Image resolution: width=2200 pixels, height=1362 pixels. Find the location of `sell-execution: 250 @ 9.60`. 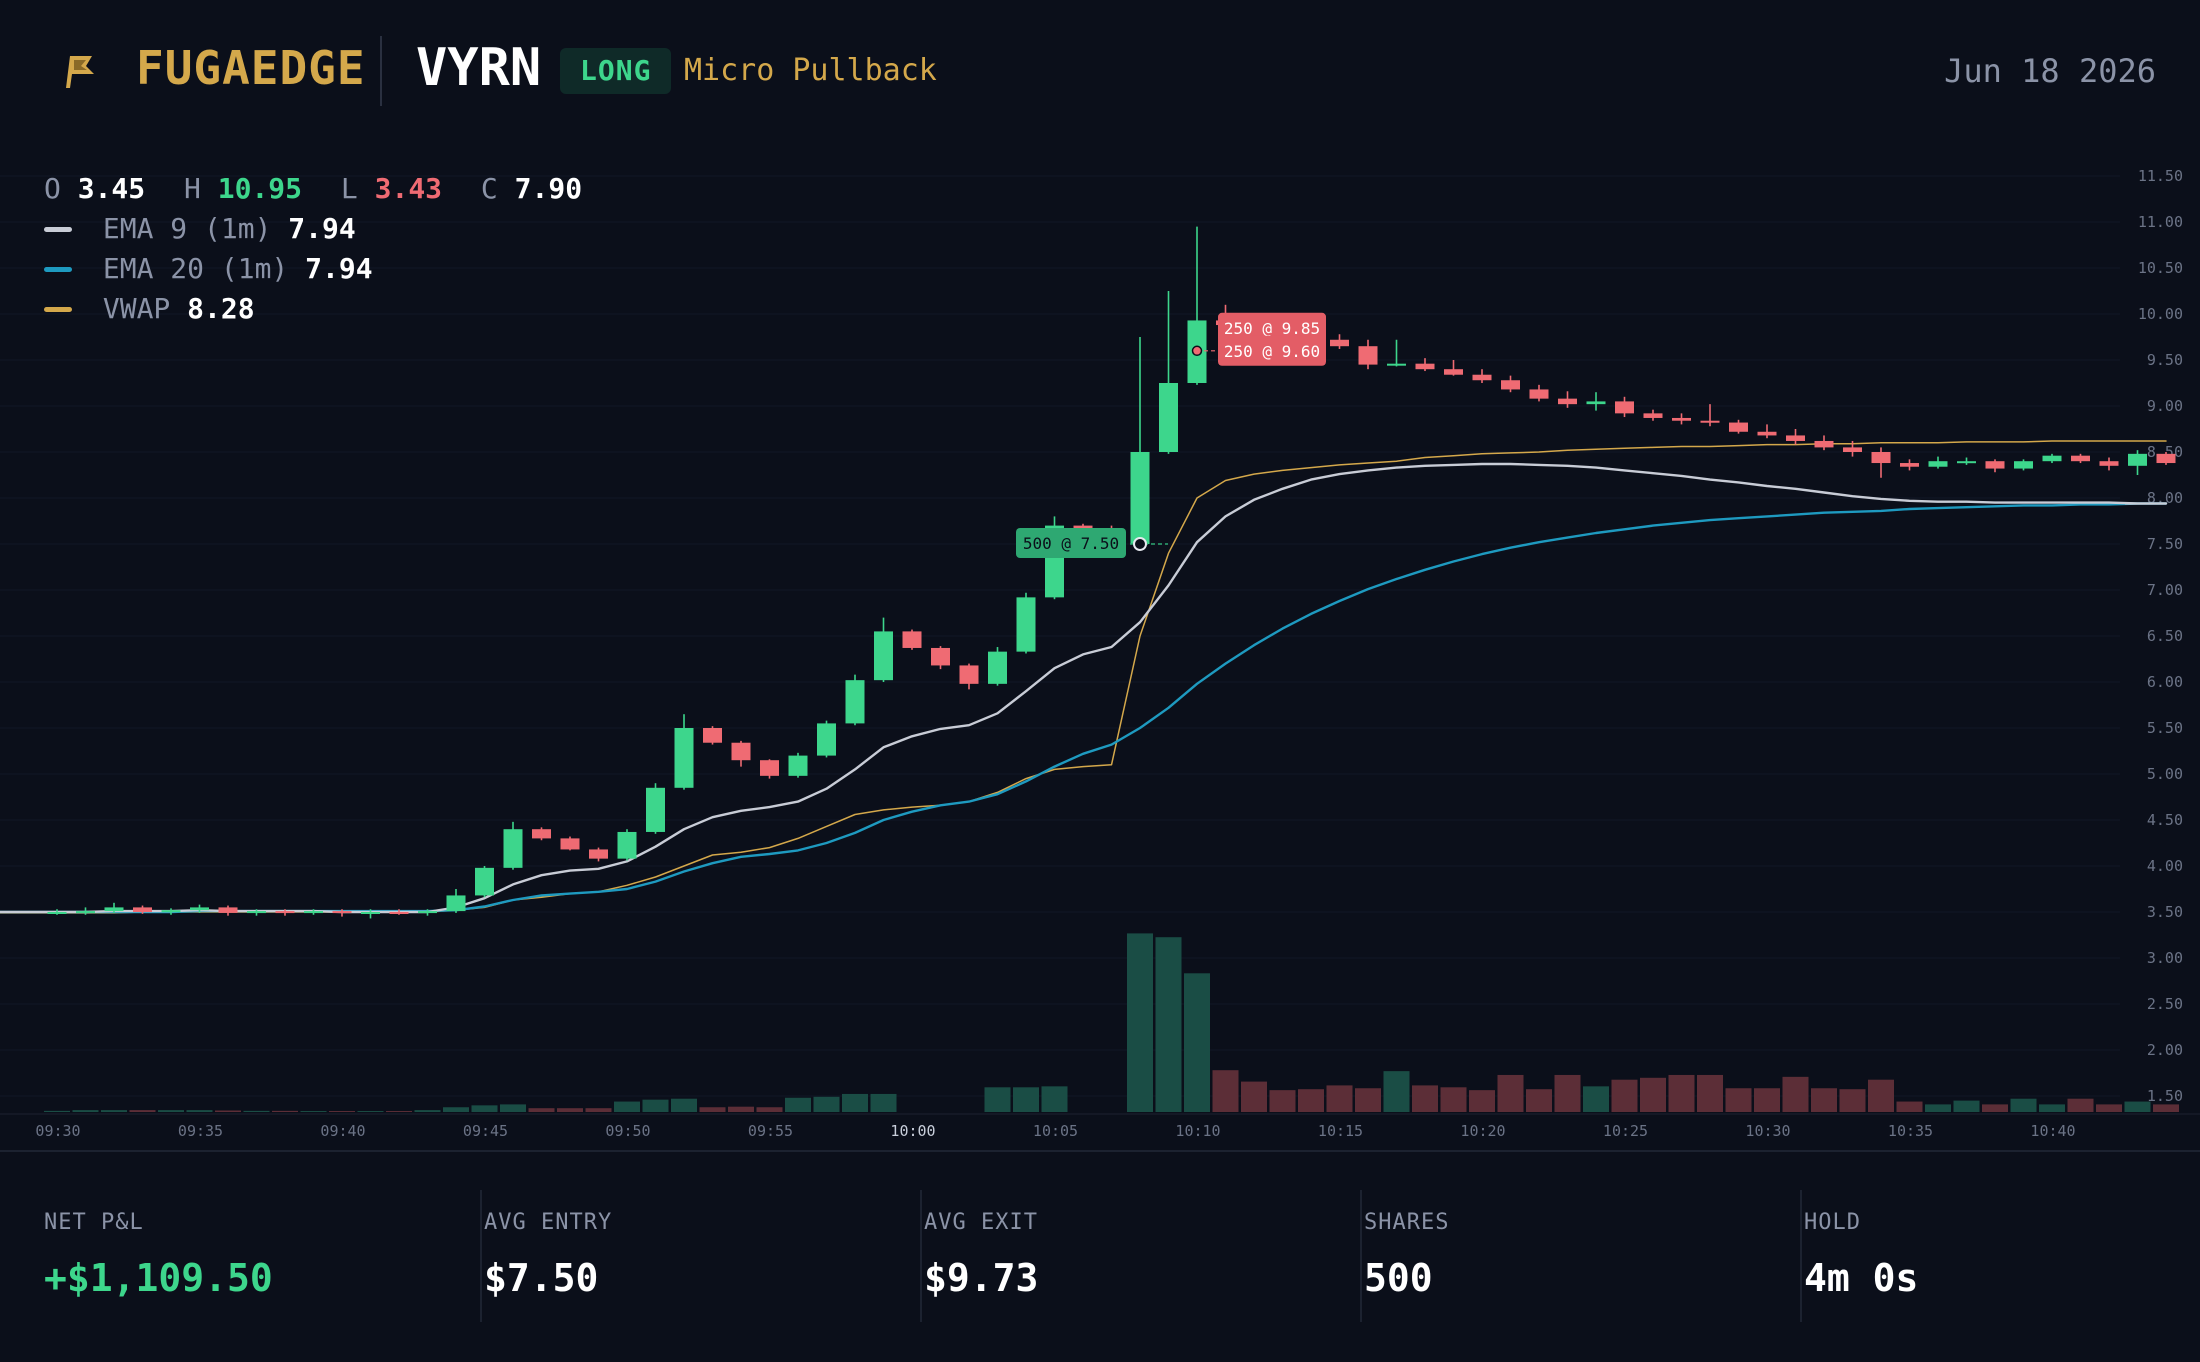

sell-execution: 250 @ 9.60 is located at coordinates (1258, 350).